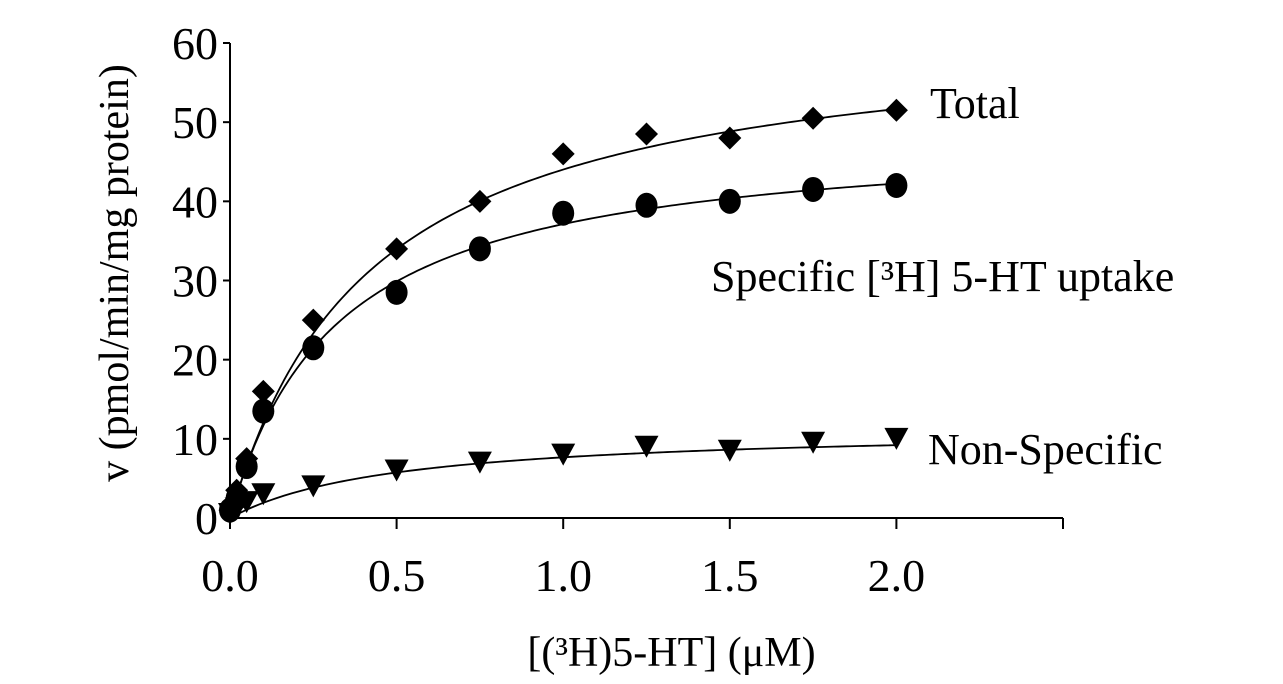  Describe the element at coordinates (206, 518) in the screenshot. I see `y-tick-label: 0` at that location.